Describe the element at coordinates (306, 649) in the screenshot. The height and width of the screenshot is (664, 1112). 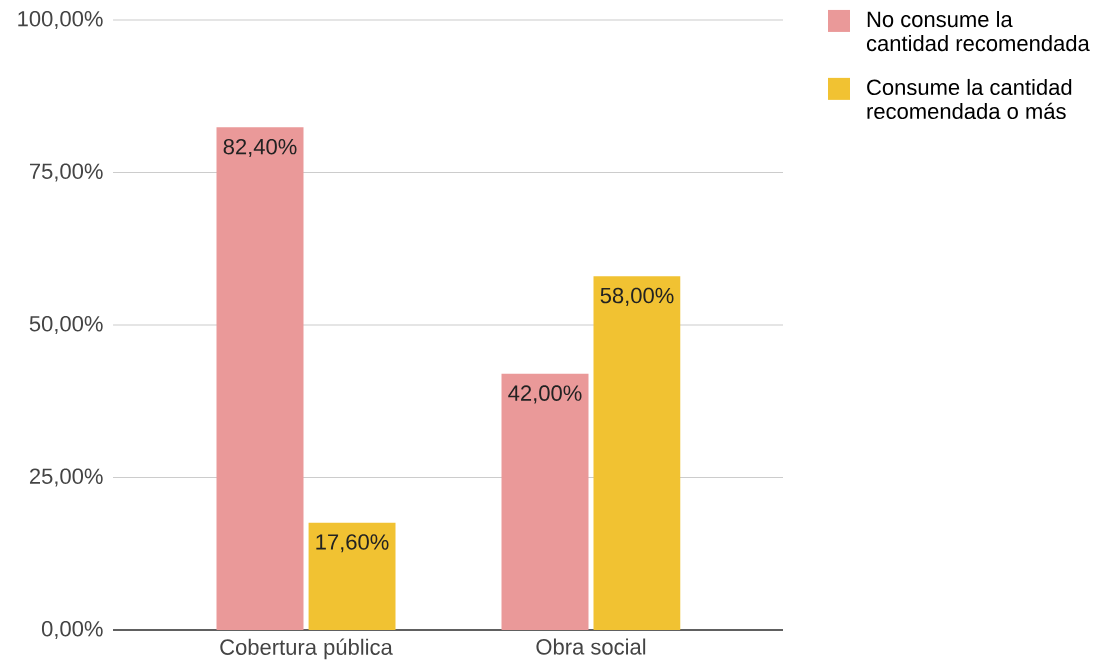
I see `x-tick-label: Cobertura pública` at that location.